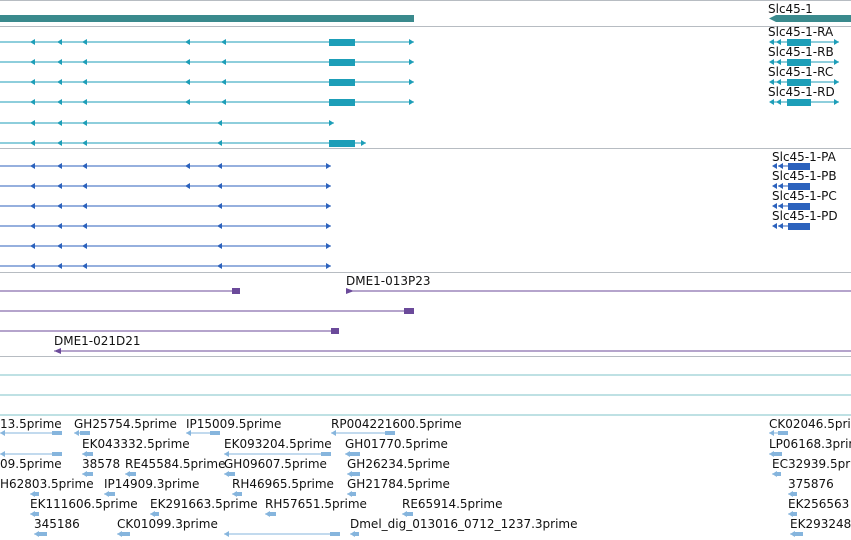 This screenshot has height=540, width=851. I want to click on transcript-label-rb: Slc45-1-RB, so click(801, 52).